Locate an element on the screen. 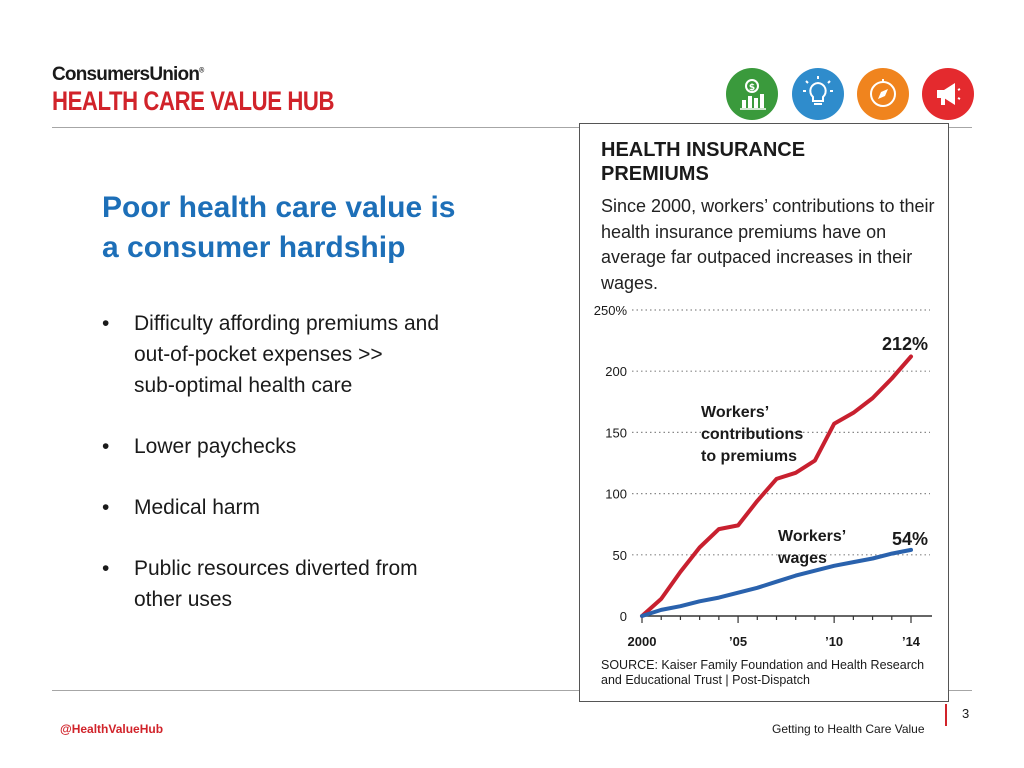 The height and width of the screenshot is (768, 1024). lightbulb-icon is located at coordinates (818, 94).